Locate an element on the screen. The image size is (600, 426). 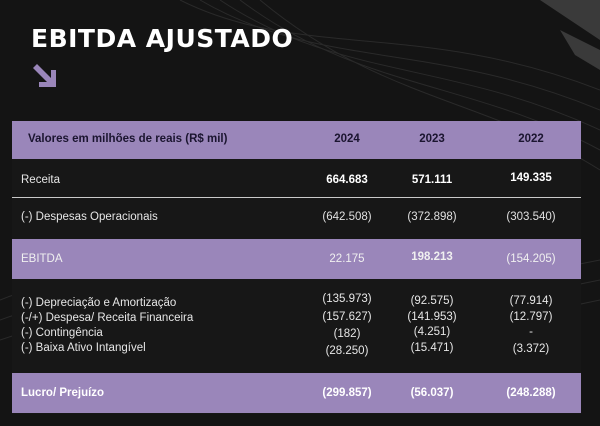
row-value-2022: (248.288) is located at coordinates (531, 393).